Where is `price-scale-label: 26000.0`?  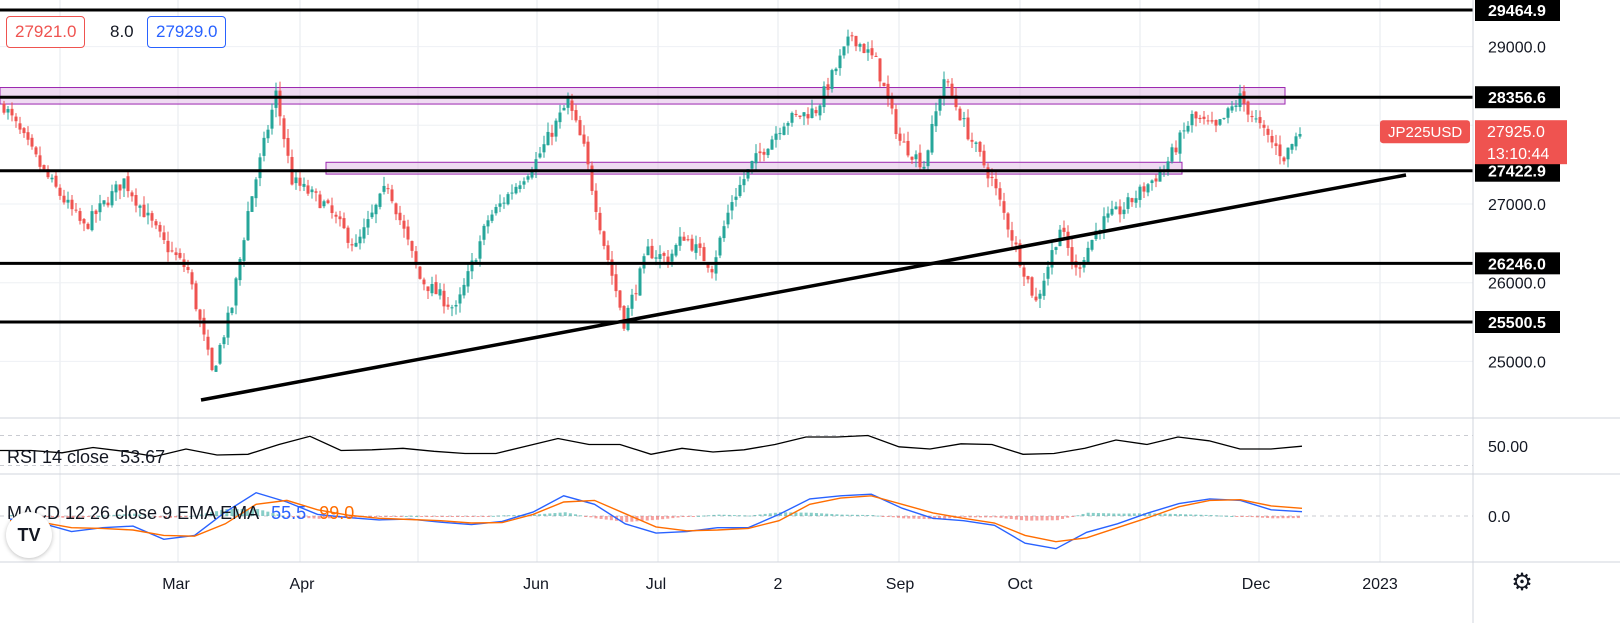 price-scale-label: 26000.0 is located at coordinates (1517, 284).